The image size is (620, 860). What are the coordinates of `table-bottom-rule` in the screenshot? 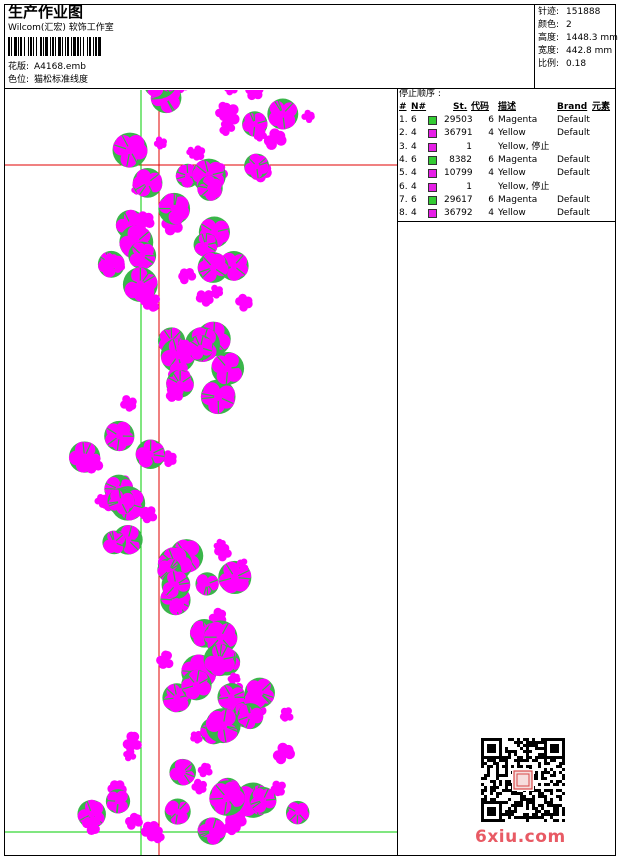 It's located at (506, 221).